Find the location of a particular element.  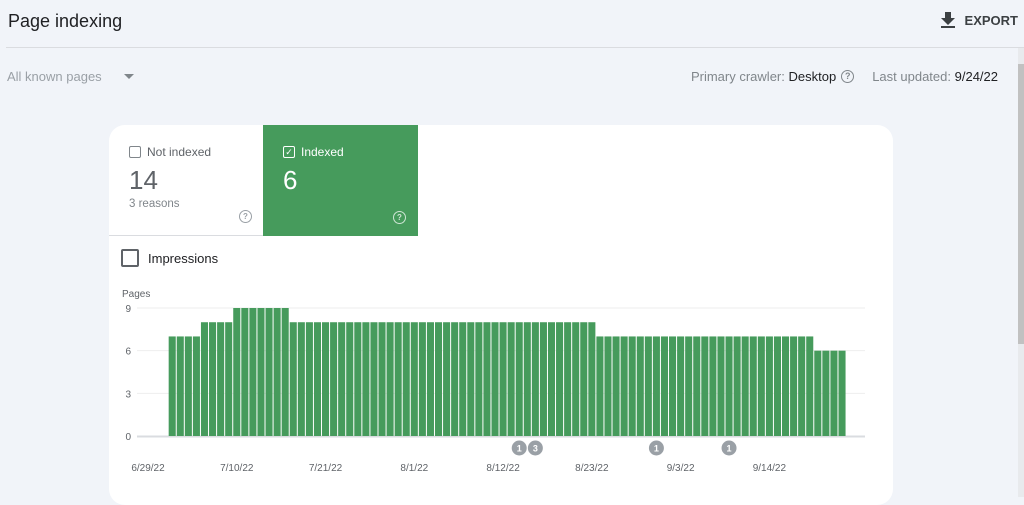

y-tick-label: 9 is located at coordinates (128, 309).